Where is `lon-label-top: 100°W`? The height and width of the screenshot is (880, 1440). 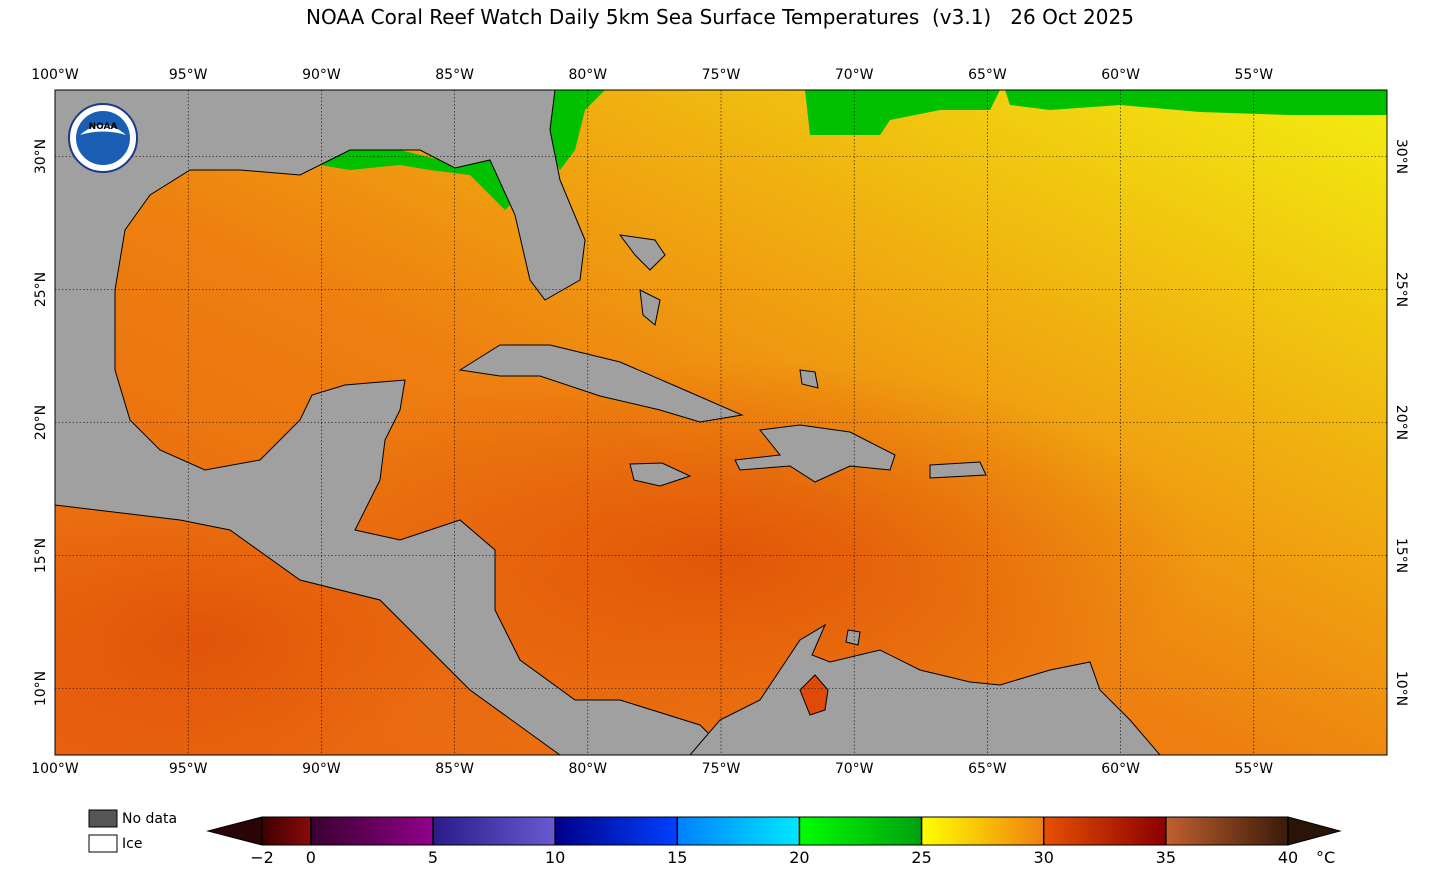 lon-label-top: 100°W is located at coordinates (55, 75).